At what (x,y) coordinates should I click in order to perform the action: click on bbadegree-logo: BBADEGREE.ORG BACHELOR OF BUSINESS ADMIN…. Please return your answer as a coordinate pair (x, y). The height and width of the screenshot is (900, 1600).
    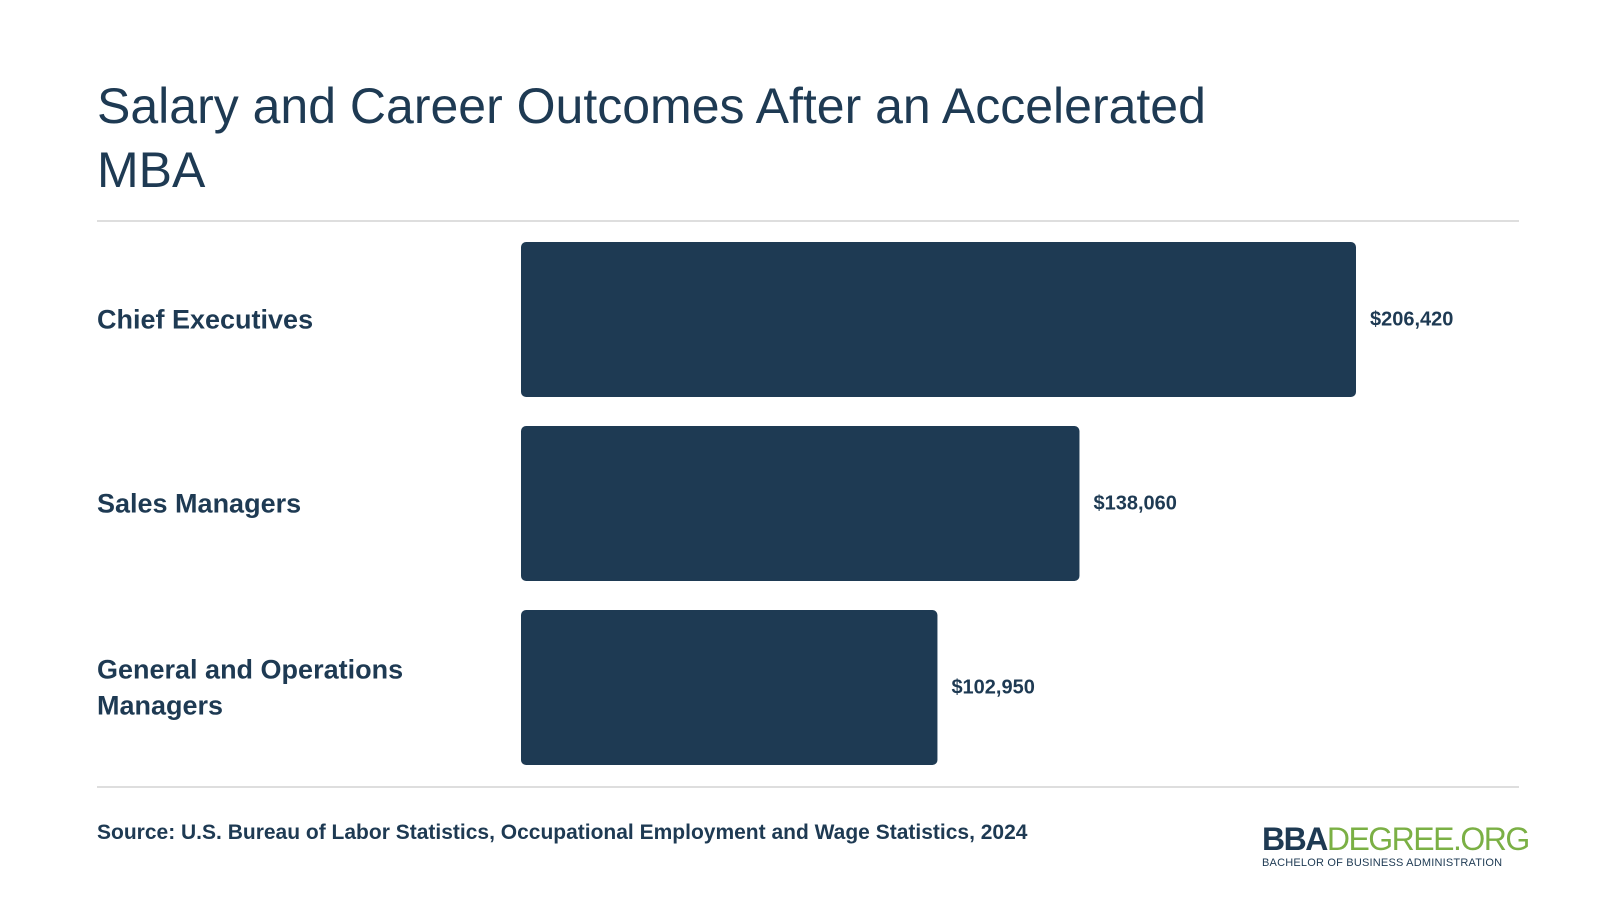
    Looking at the image, I should click on (1396, 846).